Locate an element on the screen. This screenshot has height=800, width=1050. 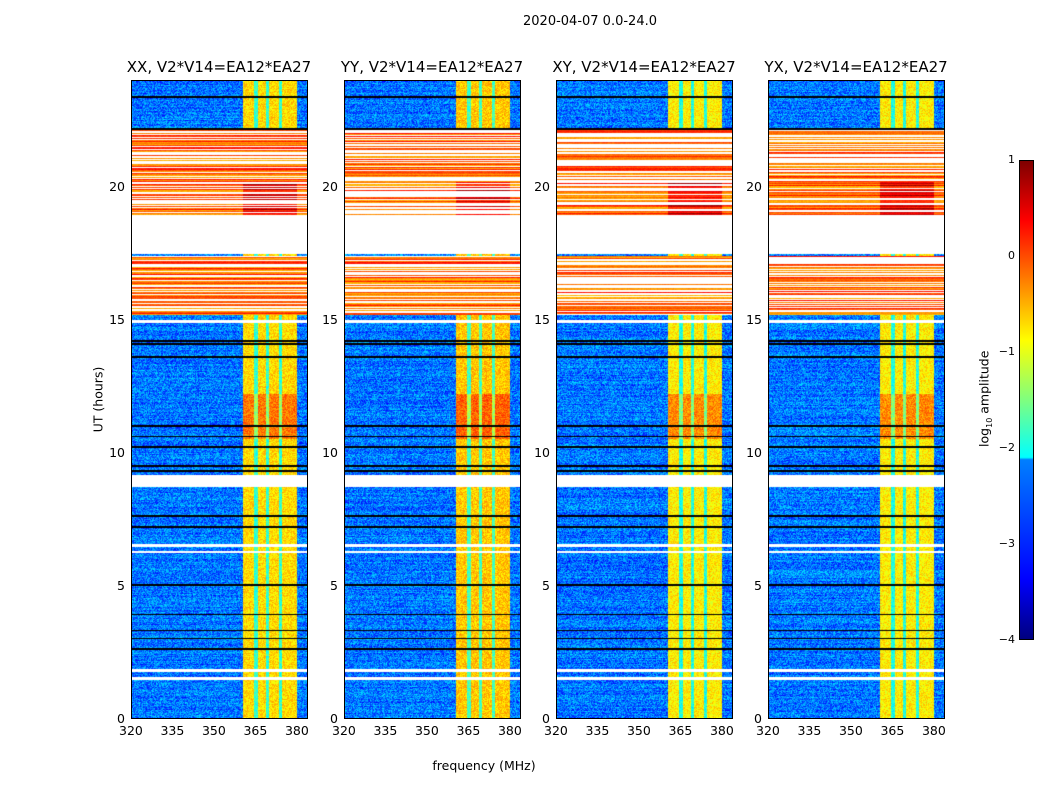
y-axis-label: UT (hours) is located at coordinates (98, 399).